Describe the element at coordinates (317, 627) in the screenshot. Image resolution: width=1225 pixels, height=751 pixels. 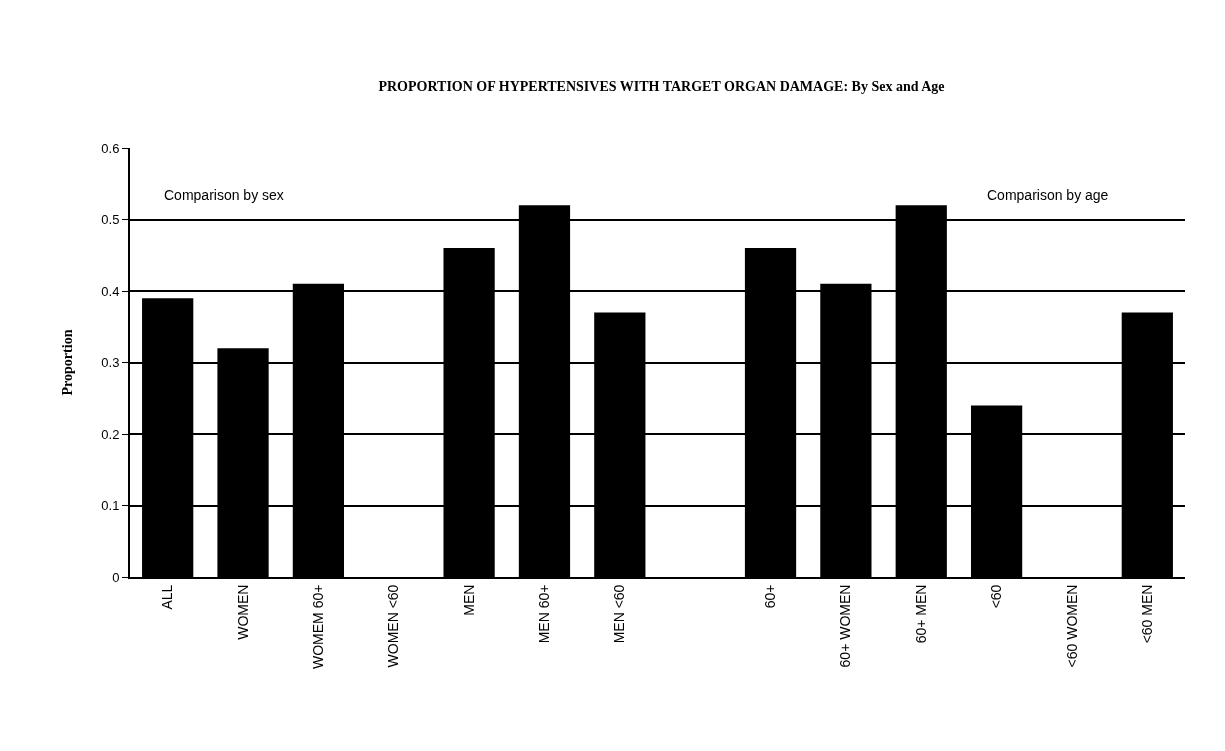
I see `x-tick-label: WOMEM 60+` at that location.